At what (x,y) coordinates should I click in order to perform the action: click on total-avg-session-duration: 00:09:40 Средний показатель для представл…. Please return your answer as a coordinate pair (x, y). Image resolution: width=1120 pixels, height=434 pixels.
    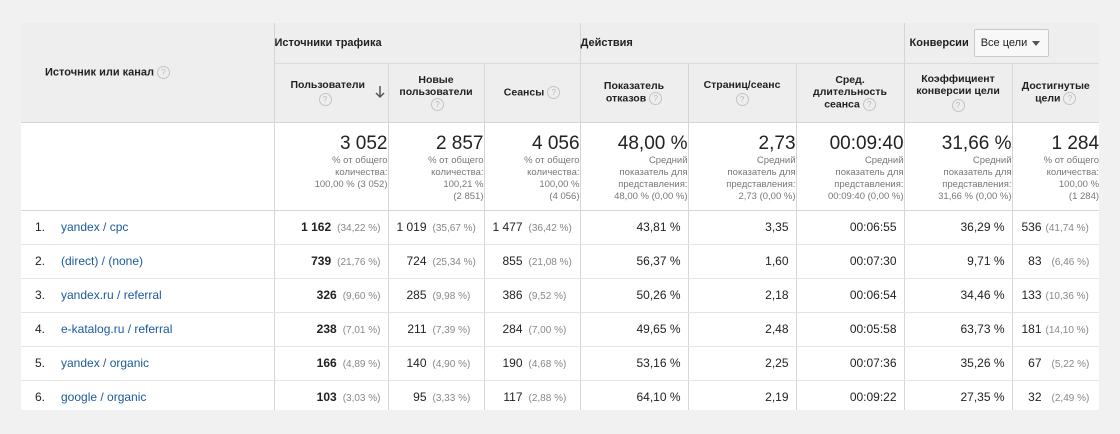
    Looking at the image, I should click on (850, 166).